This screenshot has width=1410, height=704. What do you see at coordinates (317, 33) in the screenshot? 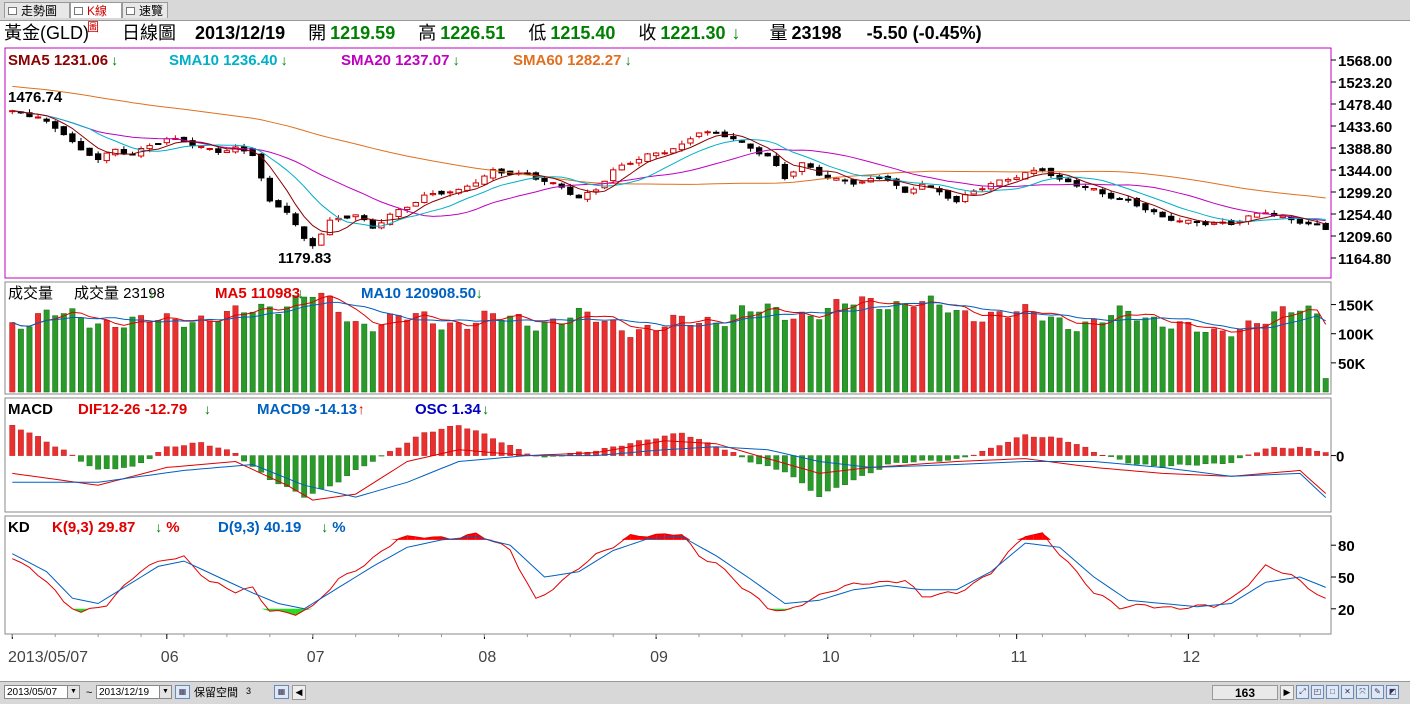
I see `open-label: 開` at bounding box center [317, 33].